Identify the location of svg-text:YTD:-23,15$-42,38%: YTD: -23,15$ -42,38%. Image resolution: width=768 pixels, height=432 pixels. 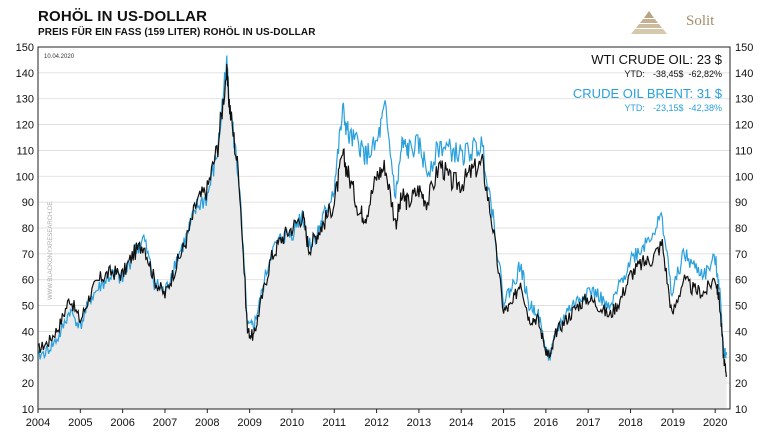
(673, 108).